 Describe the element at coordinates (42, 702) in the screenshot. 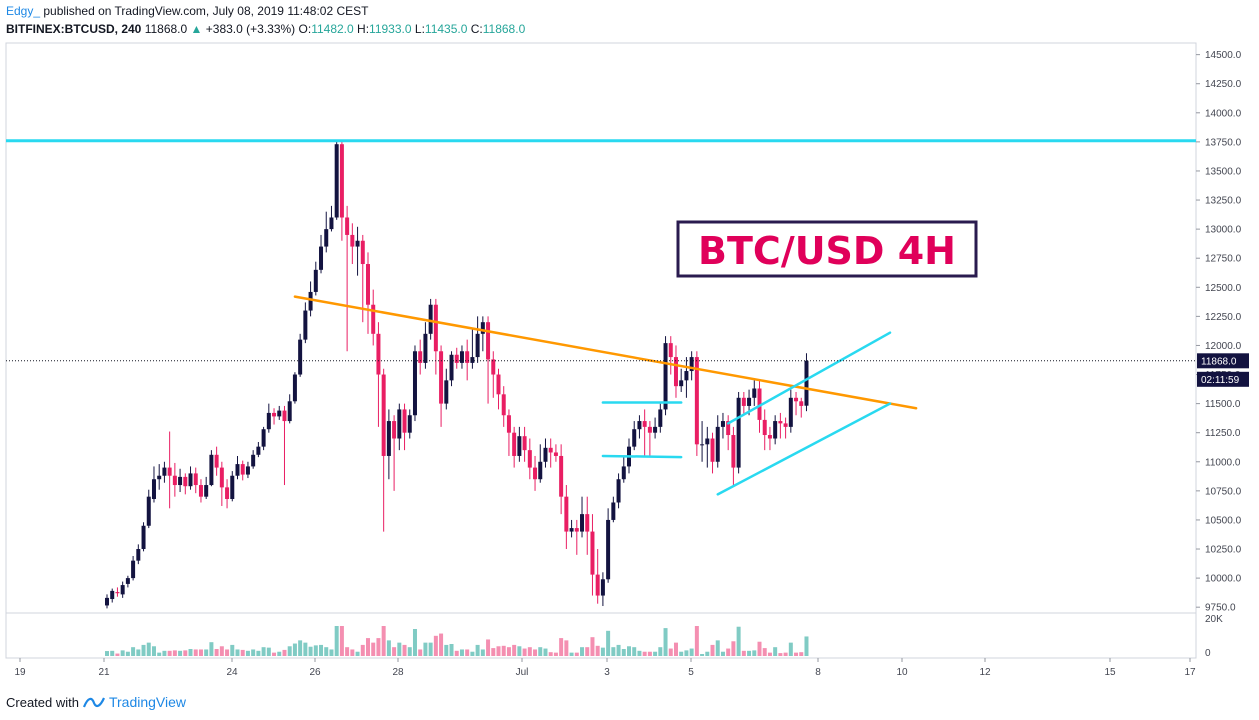

I see `created-with-text: Created with` at that location.